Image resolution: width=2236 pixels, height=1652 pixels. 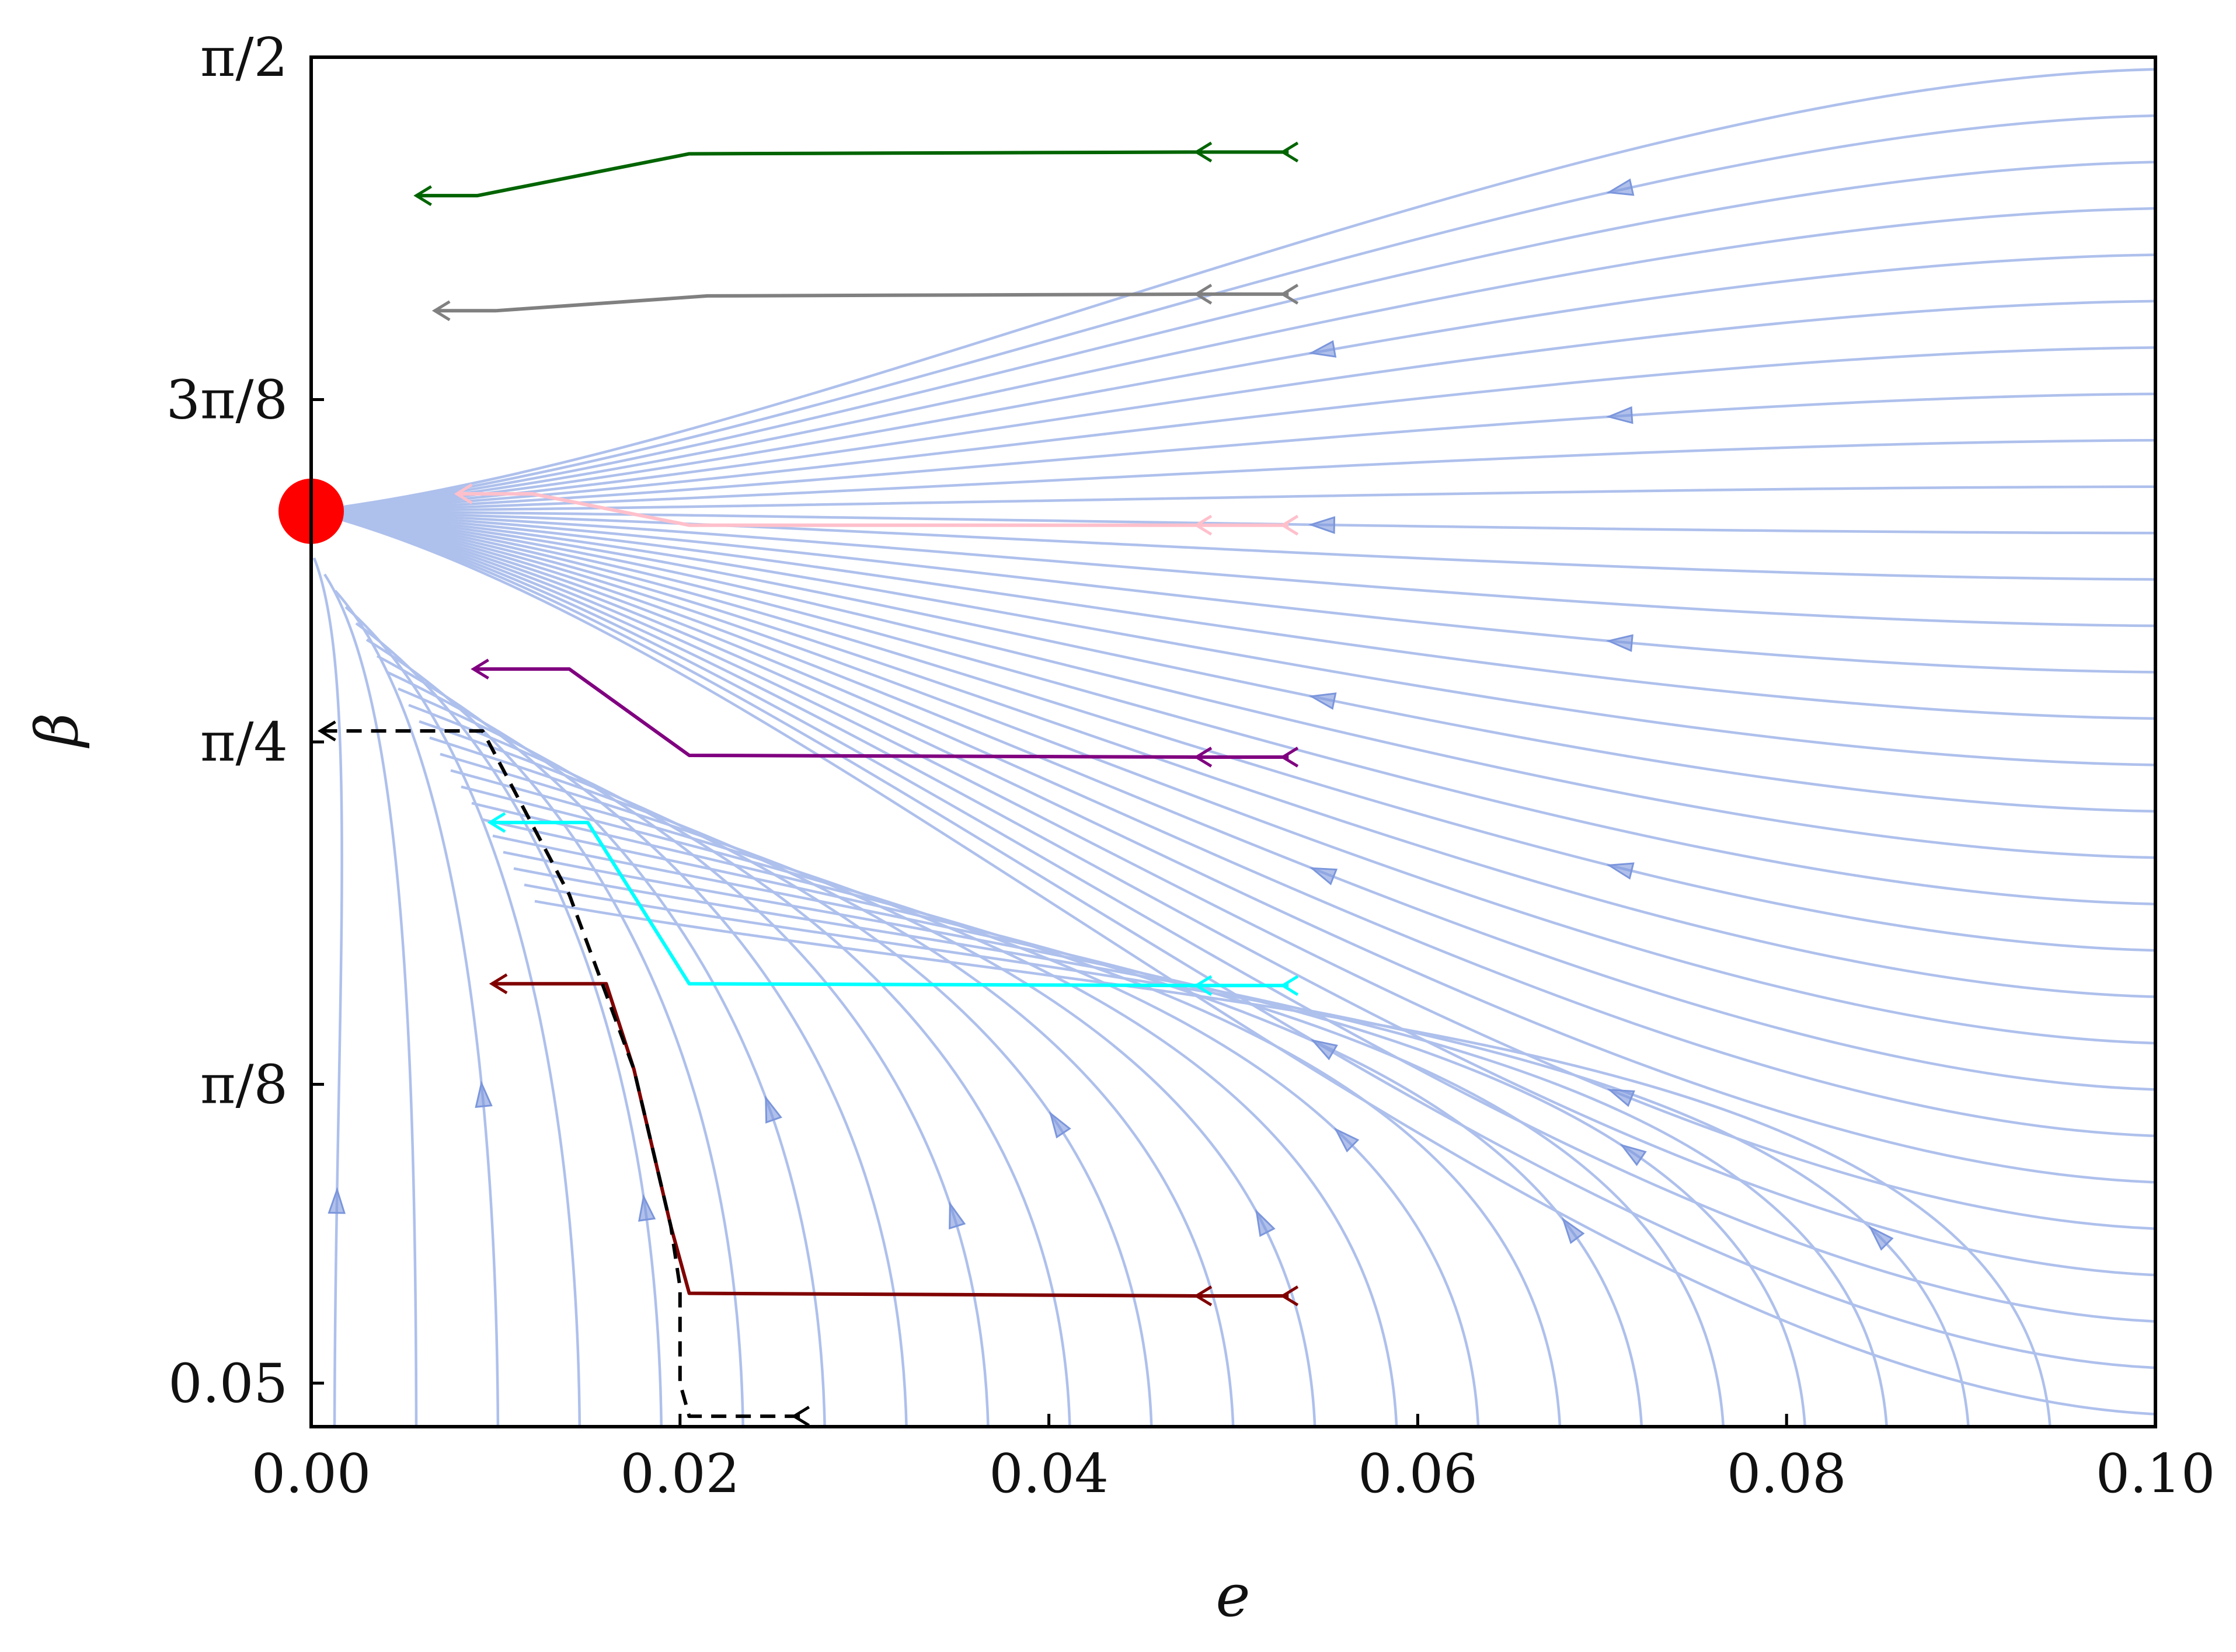 I want to click on x-tick-label: 0.04, so click(x=1049, y=1473).